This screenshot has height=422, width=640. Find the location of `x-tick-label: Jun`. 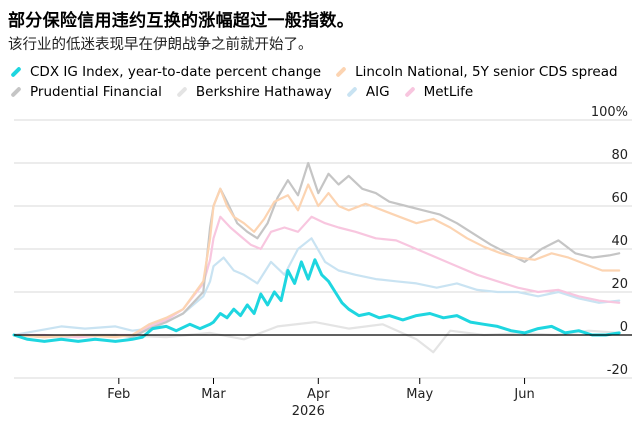

x-tick-label: Jun is located at coordinates (523, 394).